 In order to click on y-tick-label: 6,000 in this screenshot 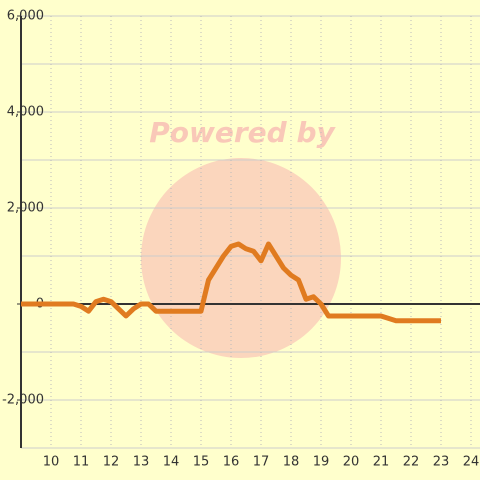, I will do `click(25, 16)`.